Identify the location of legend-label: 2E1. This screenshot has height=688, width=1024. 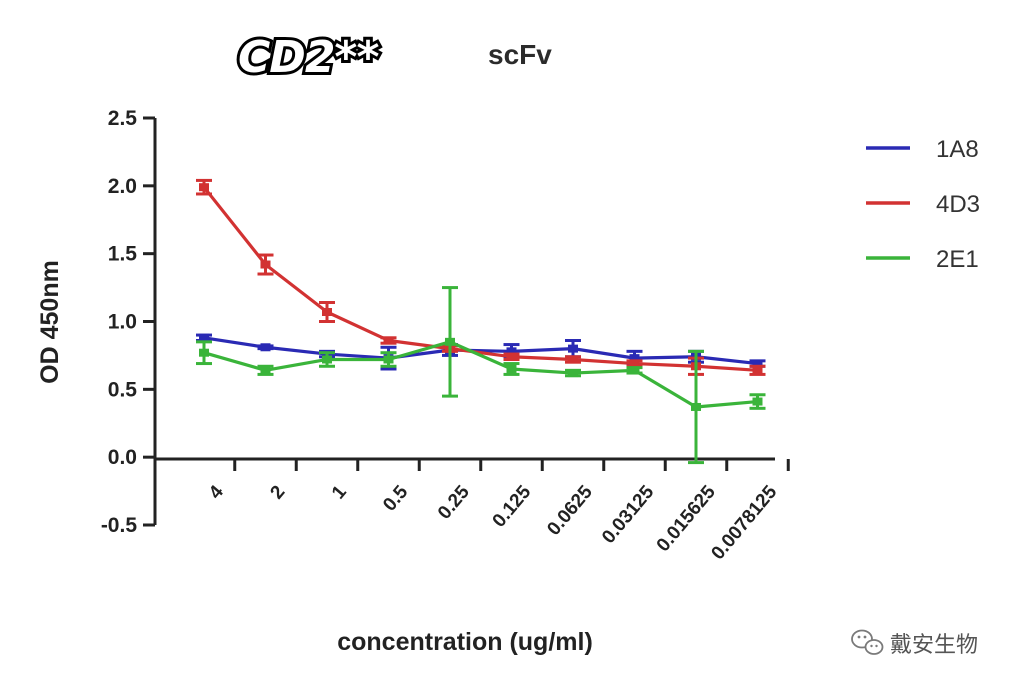
(957, 259).